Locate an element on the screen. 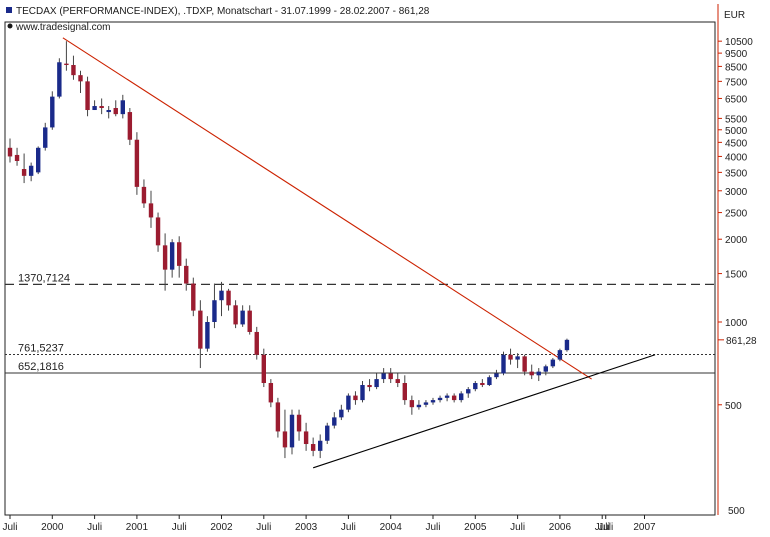  y-tick-label: 1000 is located at coordinates (736, 323).